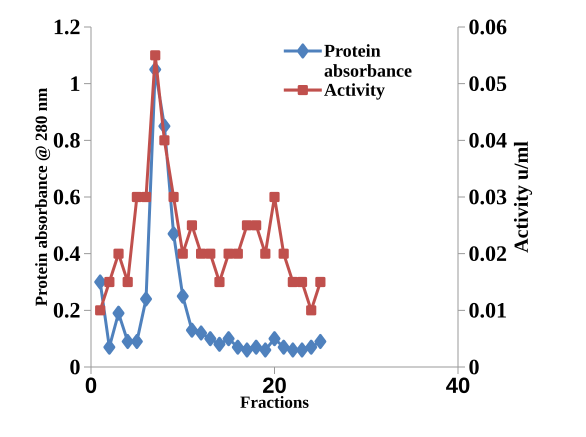  Describe the element at coordinates (488, 140) in the screenshot. I see `y2-tick-label: 0.04` at that location.